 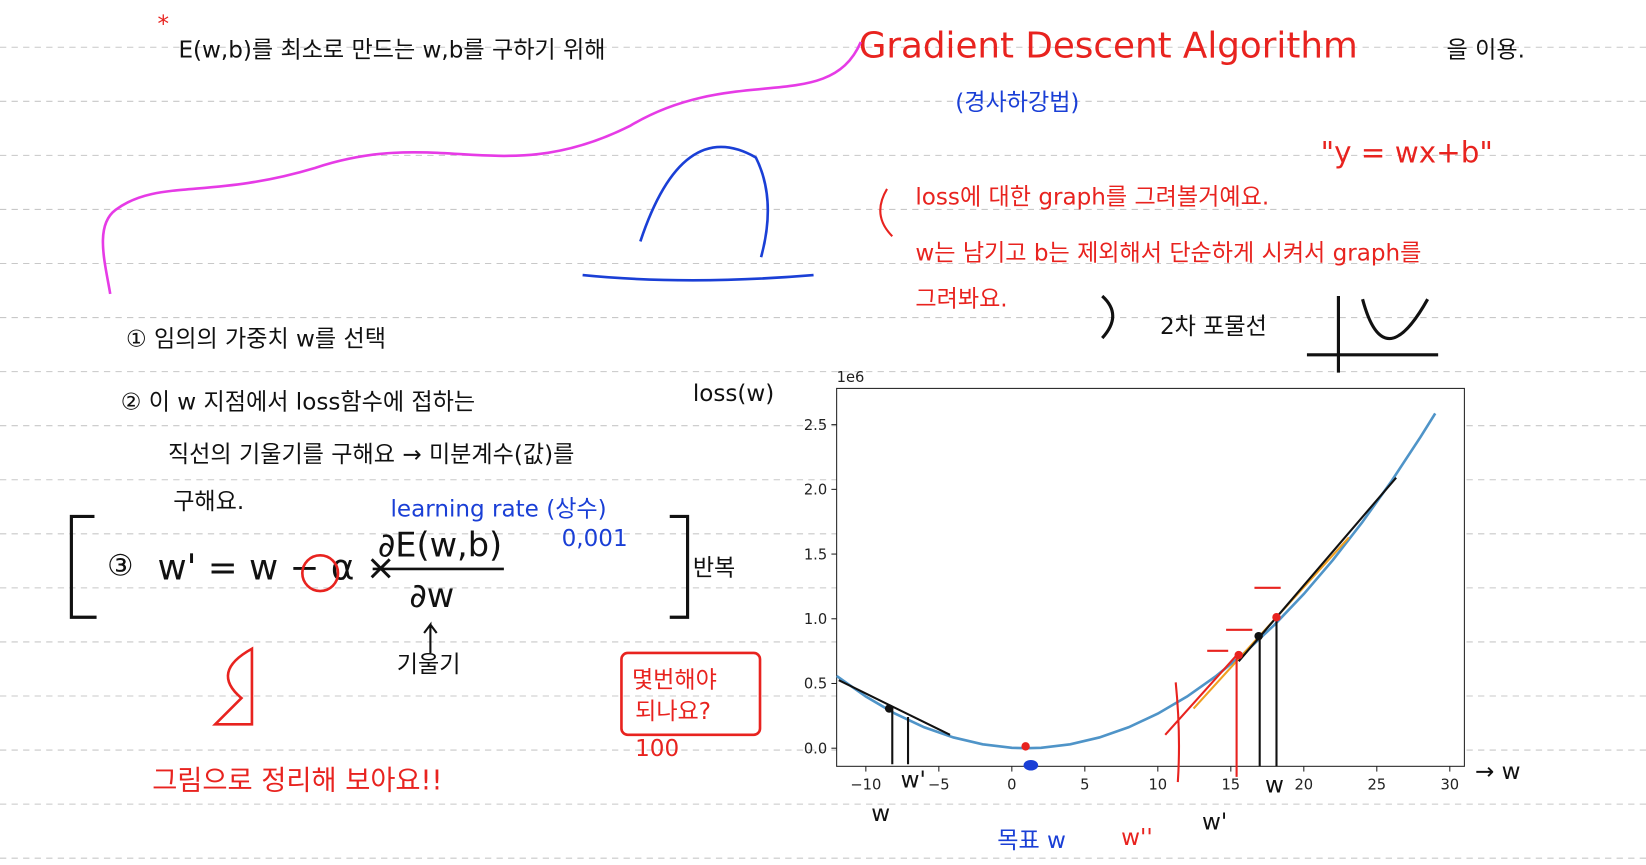 I want to click on formula-lhs: w' = w − α ×, so click(x=276, y=567).